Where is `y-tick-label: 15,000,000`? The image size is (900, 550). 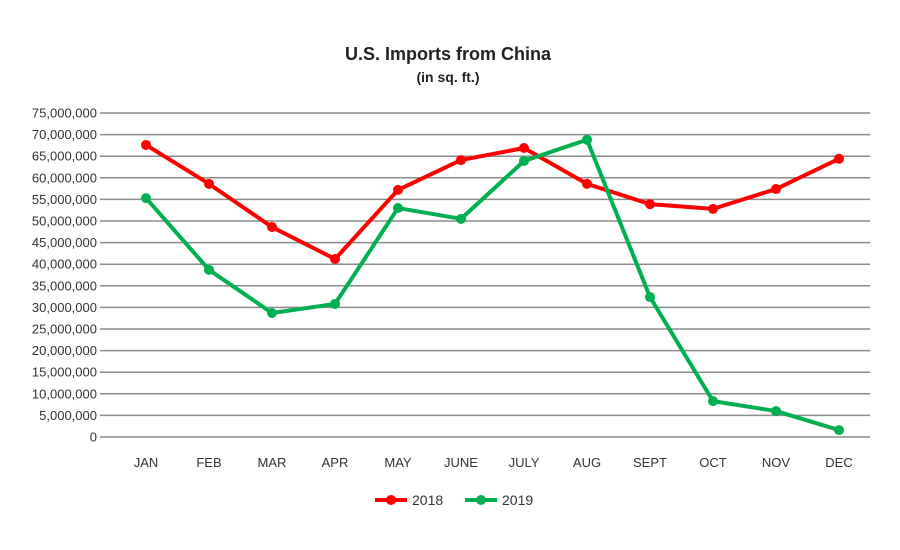
y-tick-label: 15,000,000 is located at coordinates (64, 372).